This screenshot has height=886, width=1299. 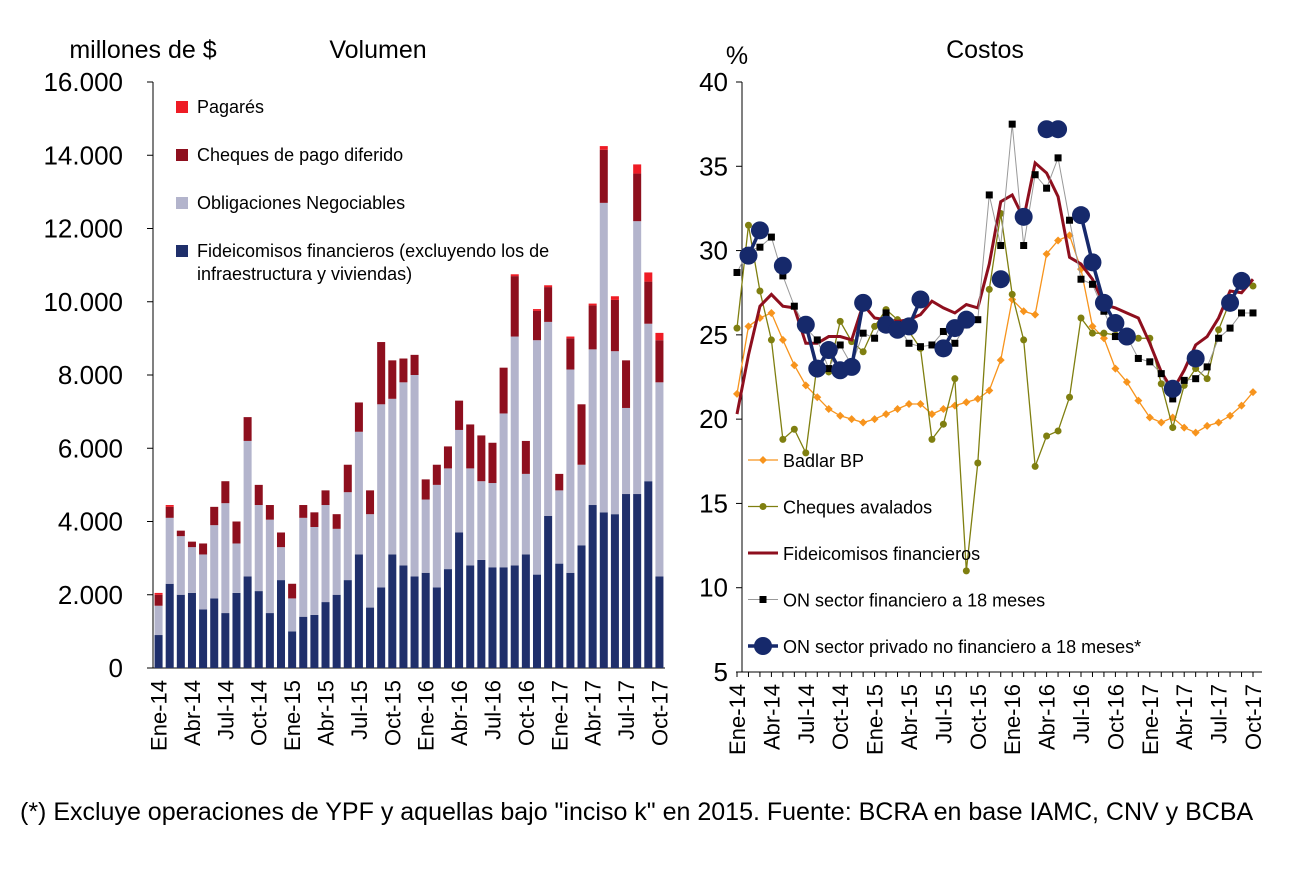 I want to click on y-tick-label: 12.000, so click(x=83, y=229).